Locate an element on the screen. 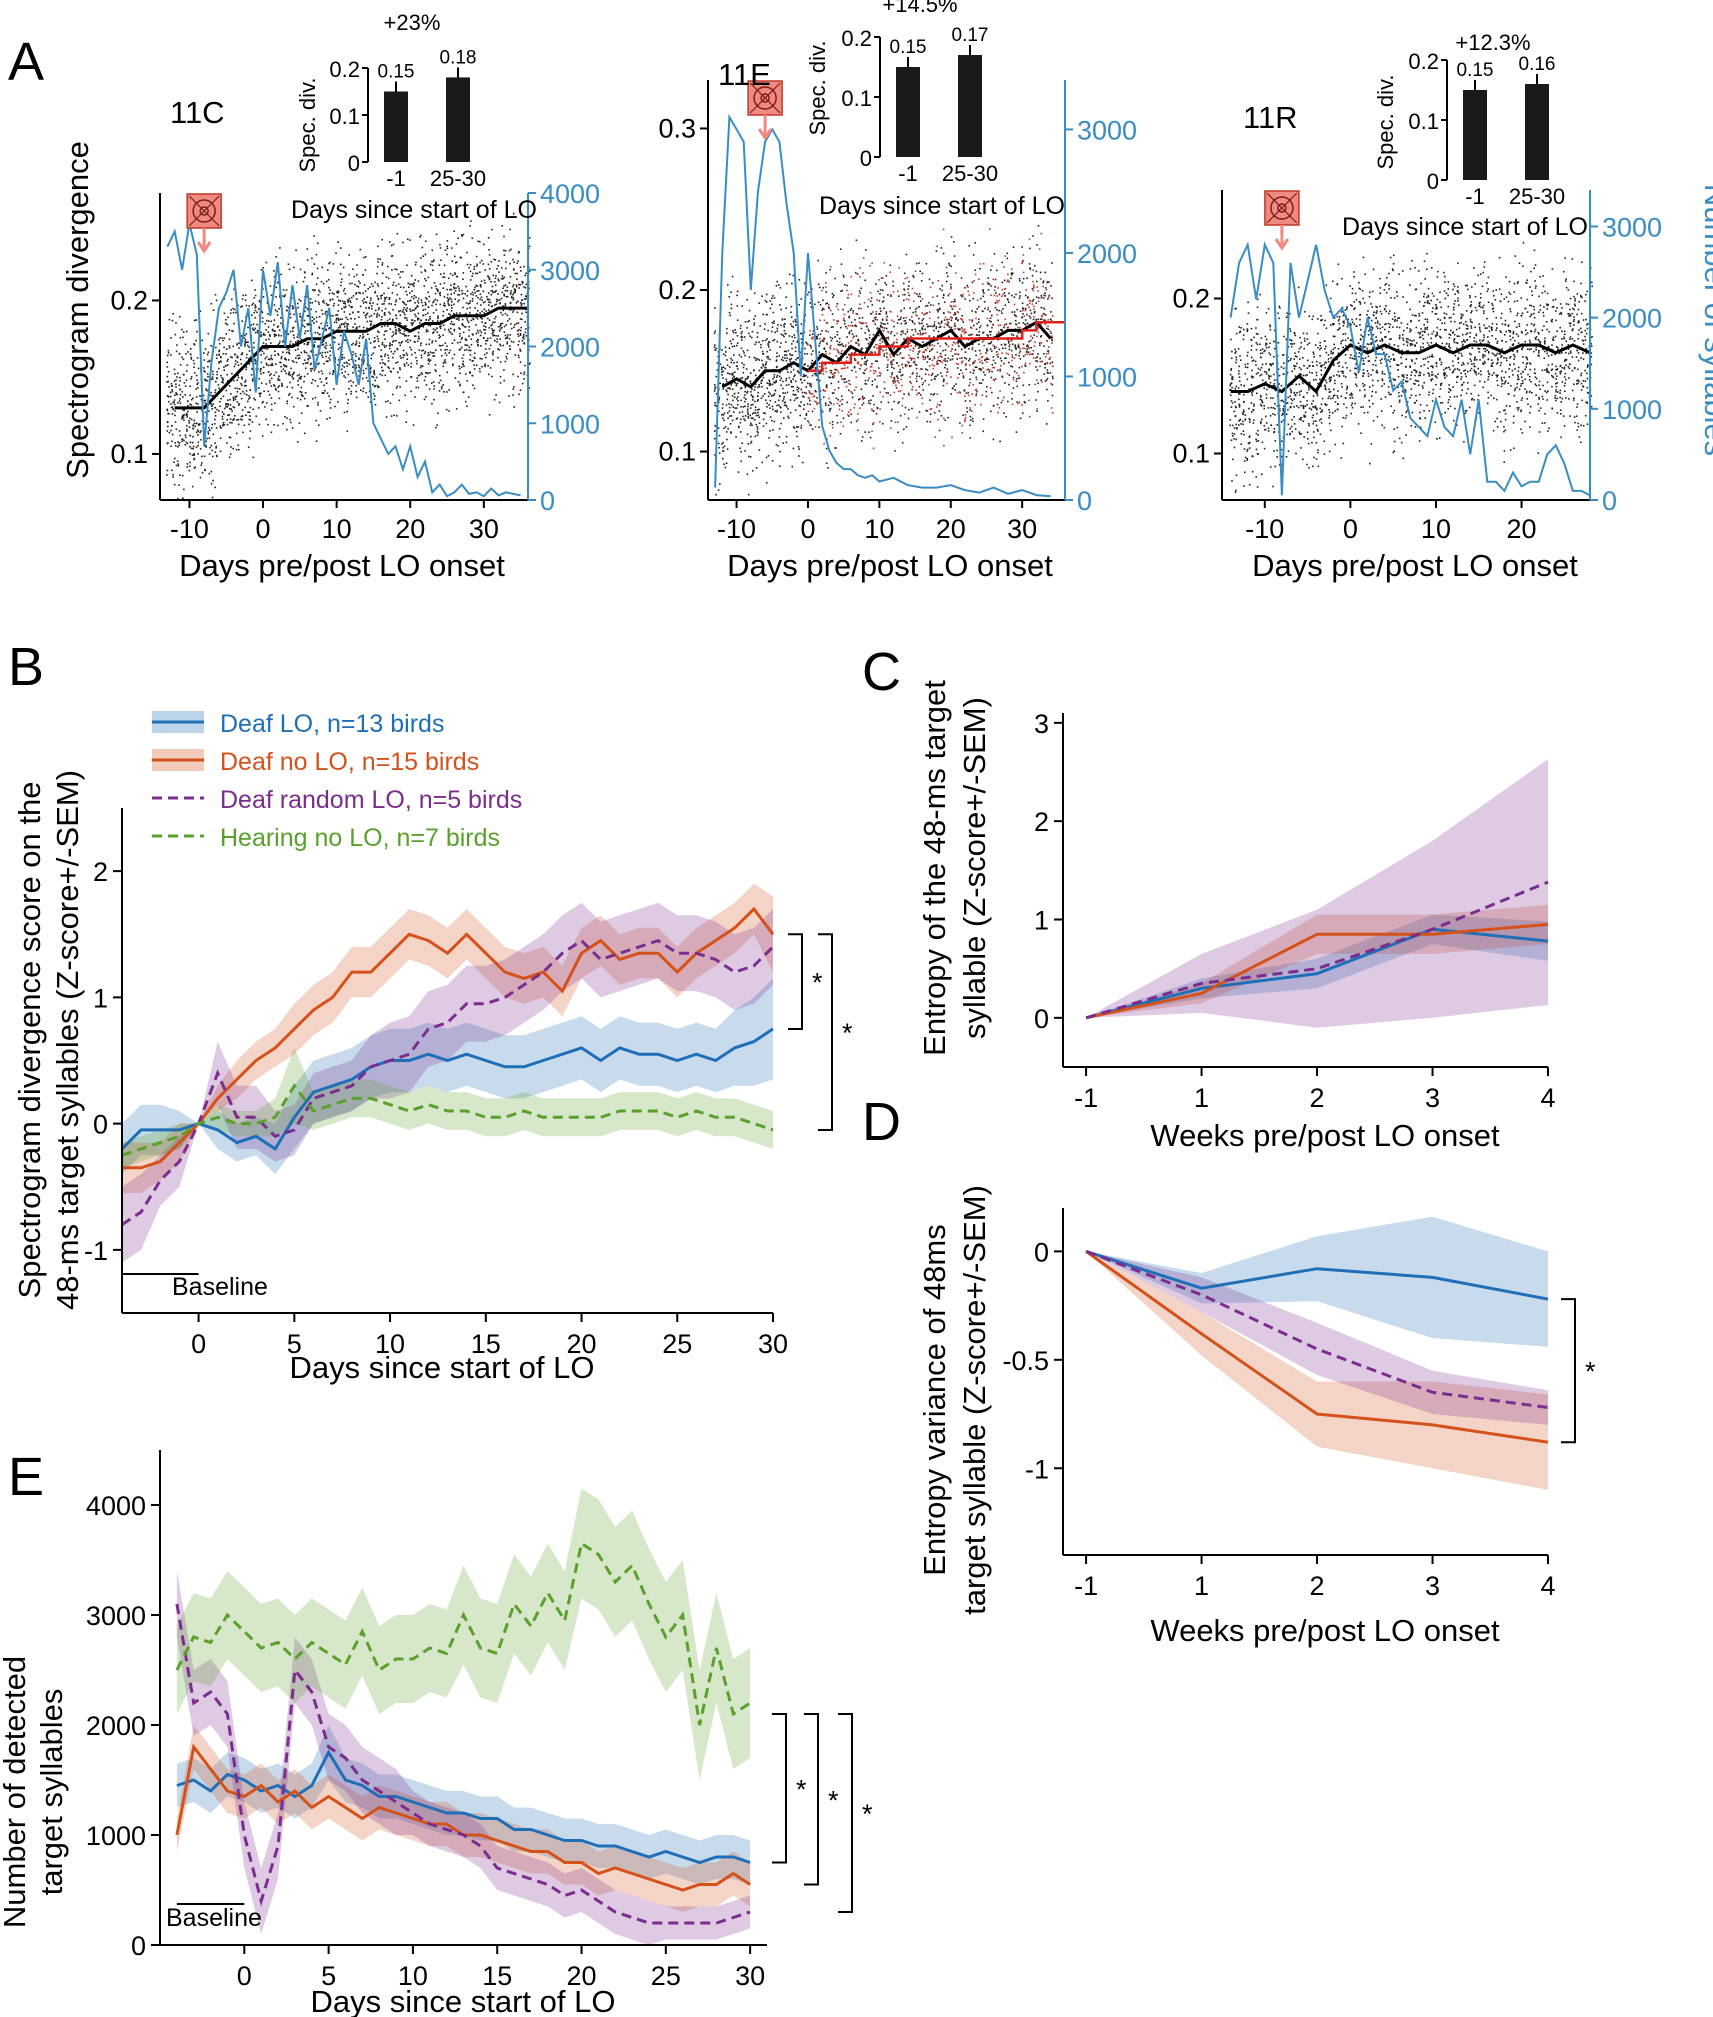 This screenshot has width=1713, height=2017. y-tick-label: 0.1 is located at coordinates (129, 454).